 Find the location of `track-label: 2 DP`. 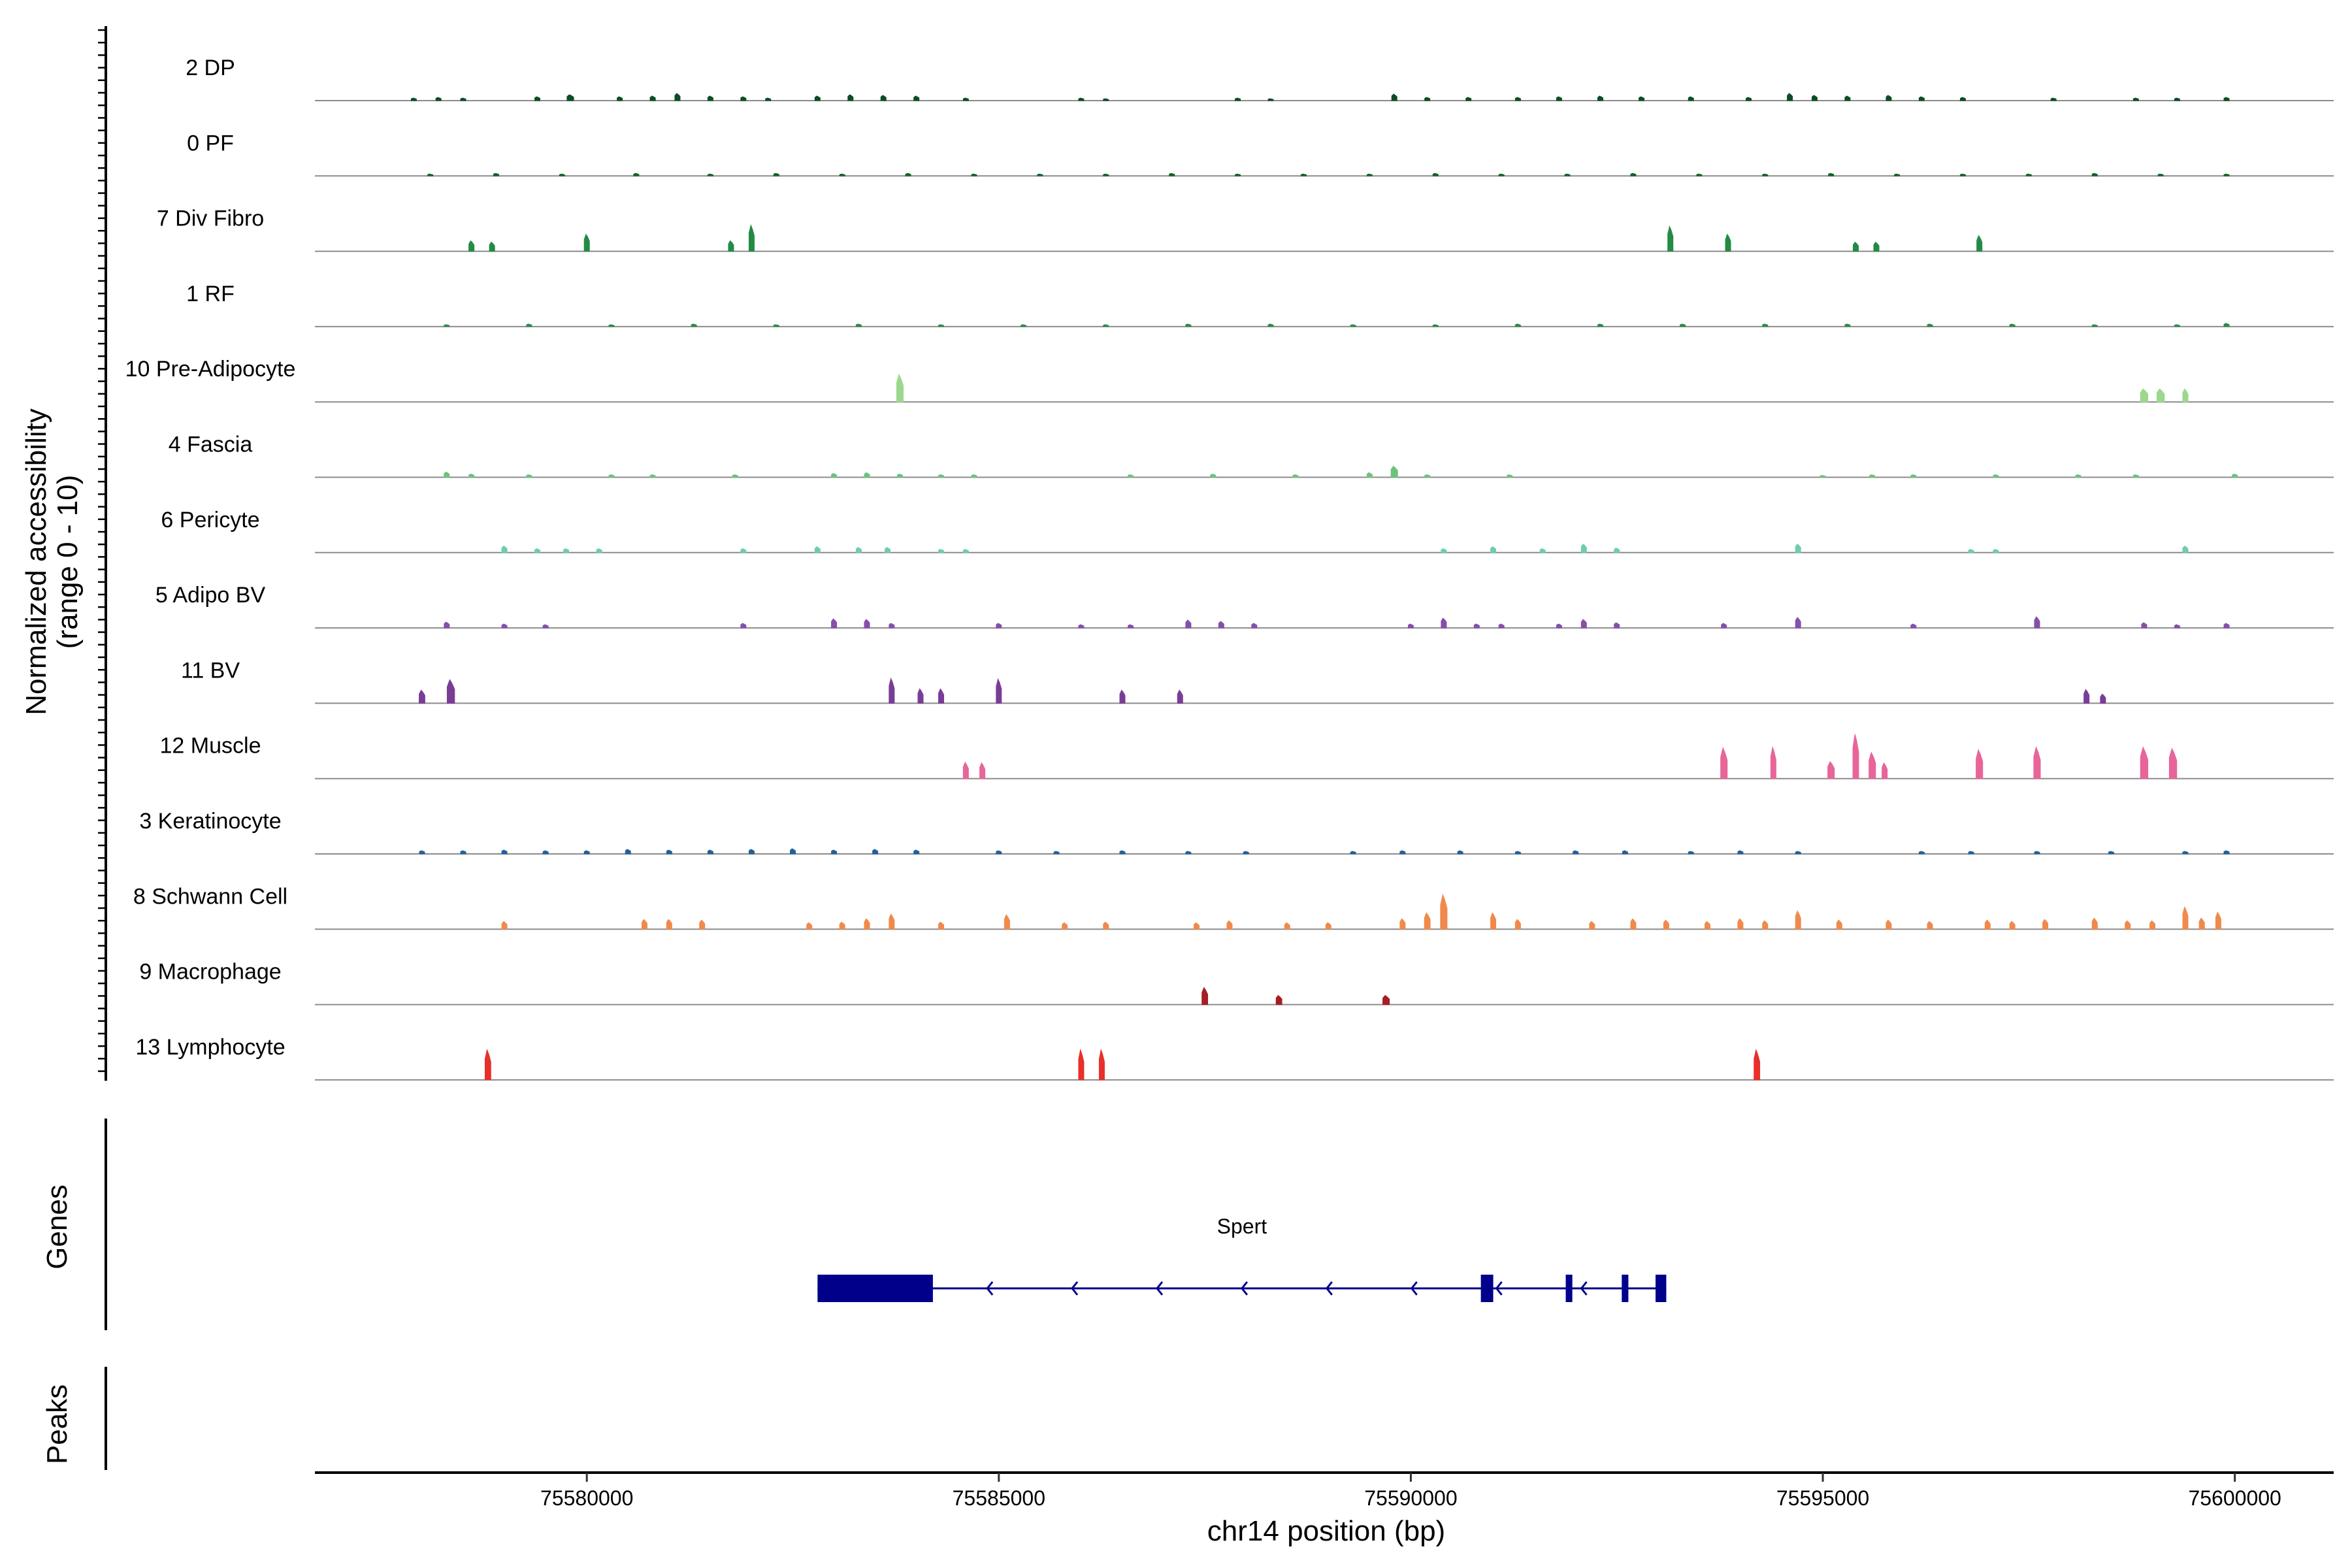

track-label: 2 DP is located at coordinates (210, 68).